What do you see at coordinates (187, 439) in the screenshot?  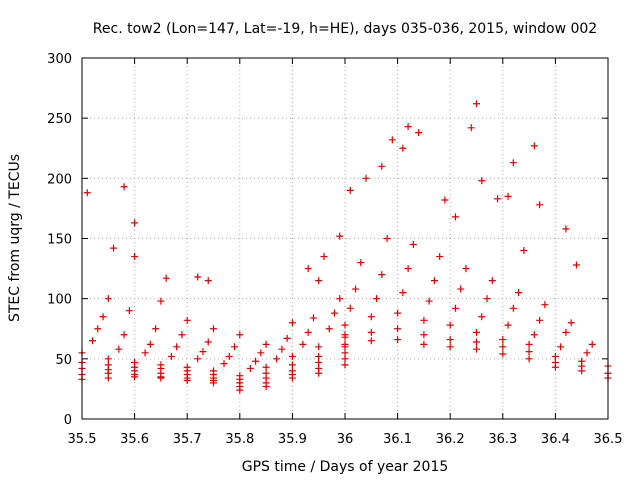 I see `x-tick-label: 35.7` at bounding box center [187, 439].